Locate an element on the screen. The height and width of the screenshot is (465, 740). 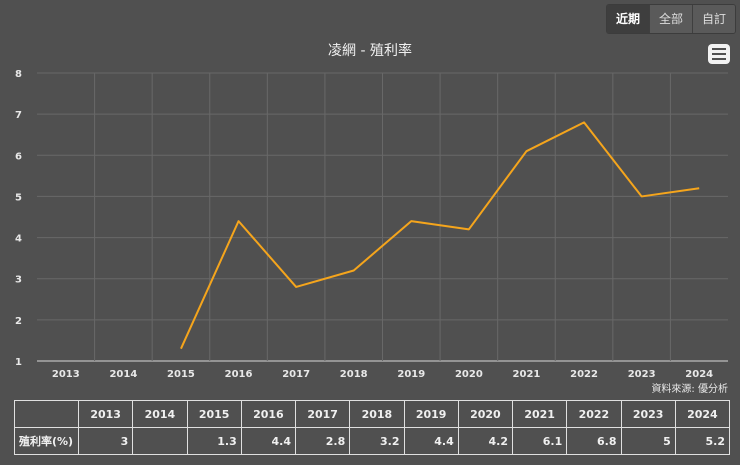
y-tick-label: 5 is located at coordinates (18, 197).